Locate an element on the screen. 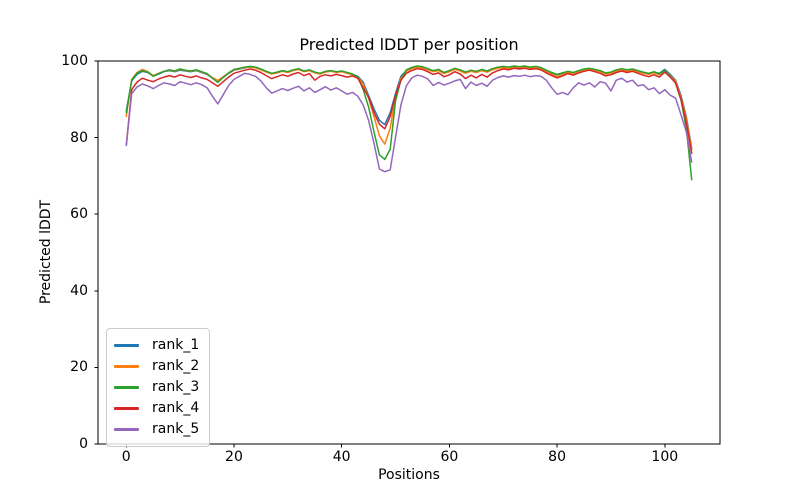  x-tick-label: 40 is located at coordinates (341, 457).